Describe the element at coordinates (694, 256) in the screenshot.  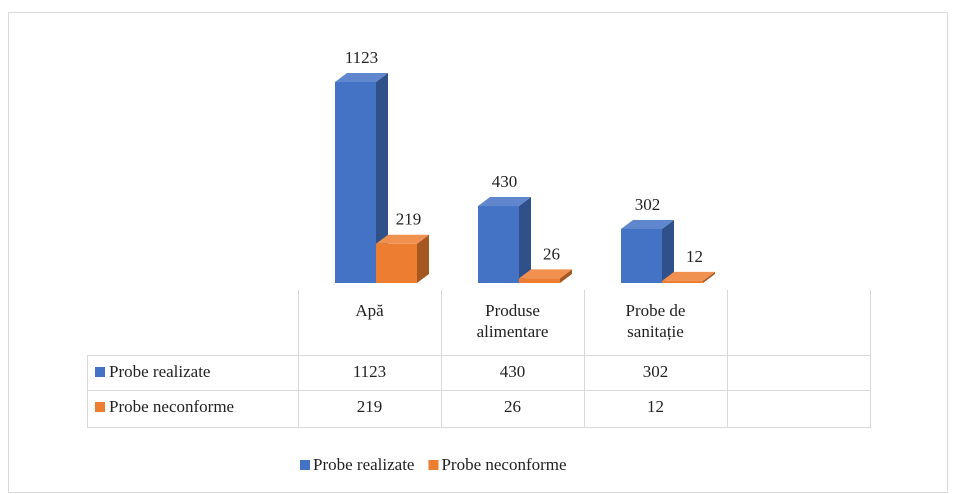
I see `data-label: 12` at that location.